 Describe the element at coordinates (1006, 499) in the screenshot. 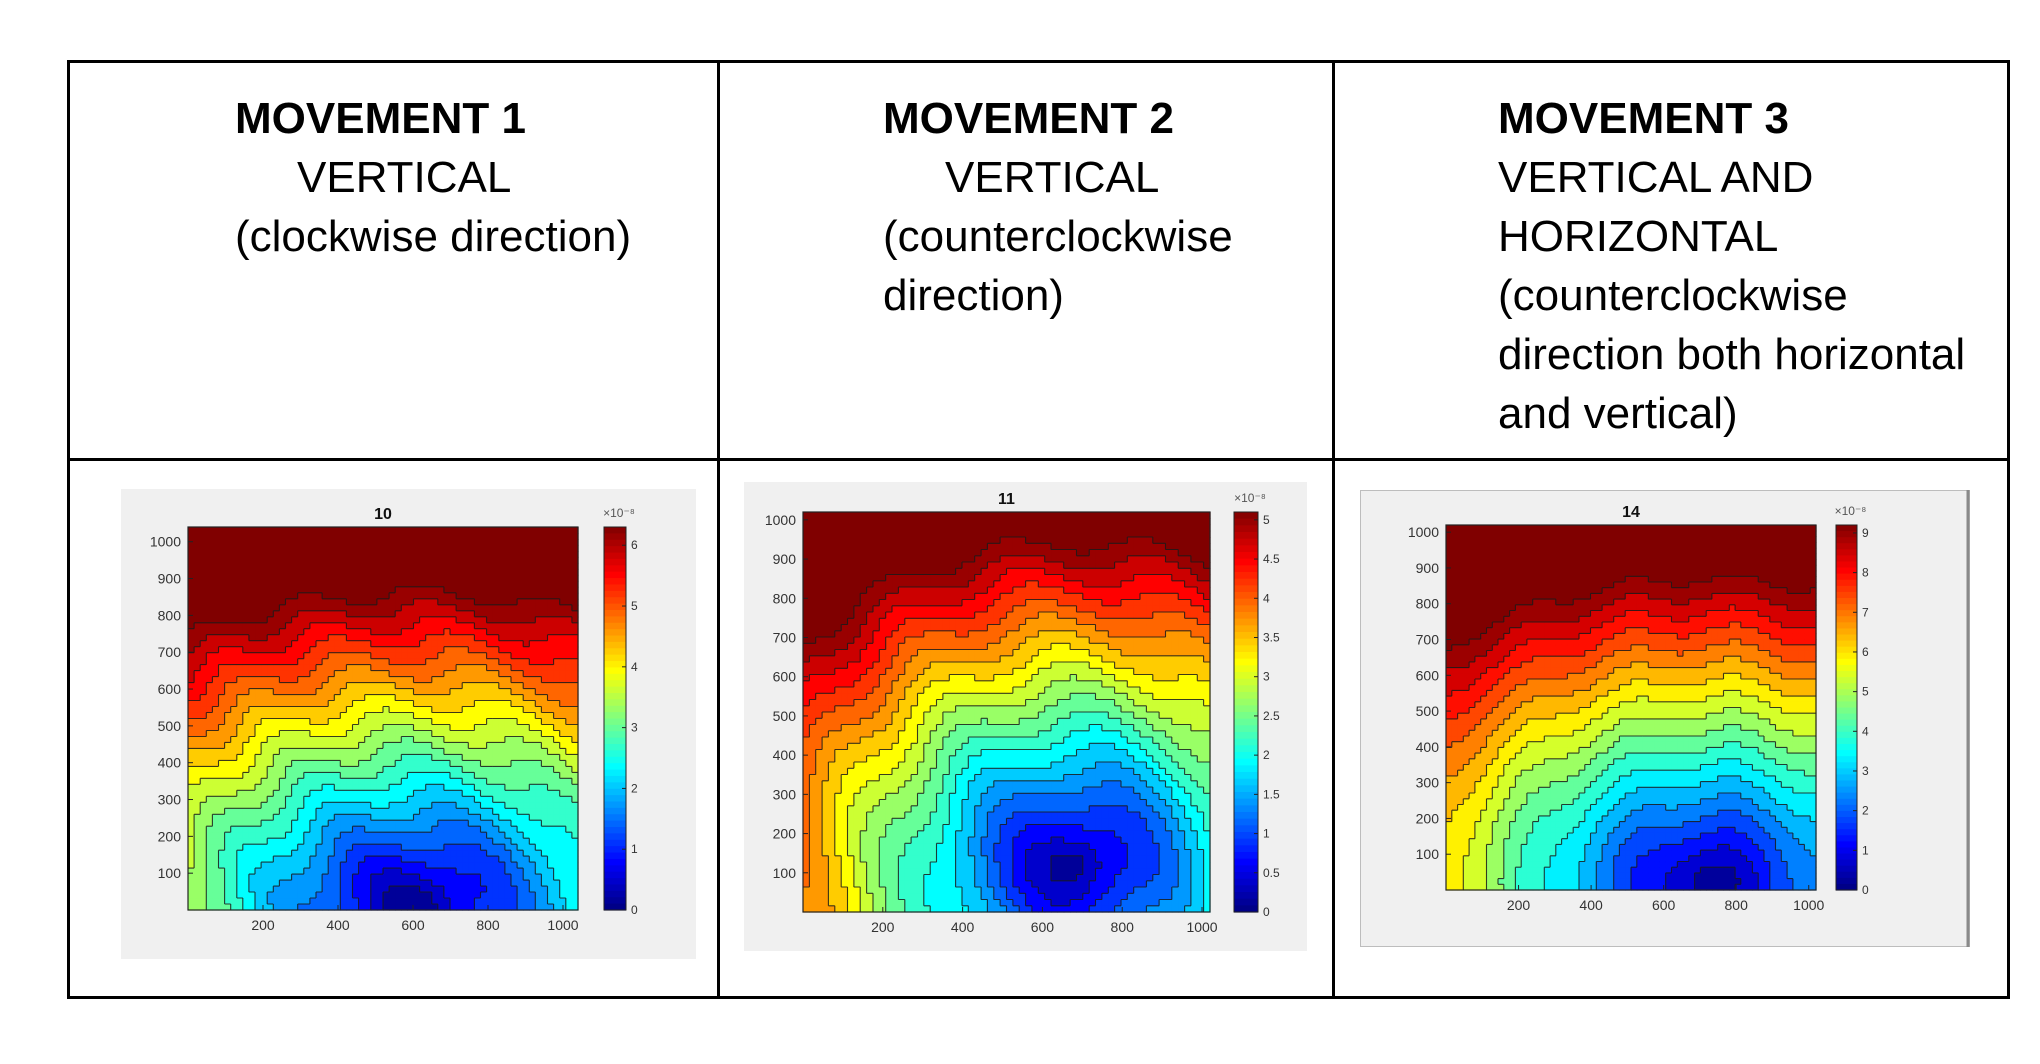

I see `plot-title: 11` at that location.